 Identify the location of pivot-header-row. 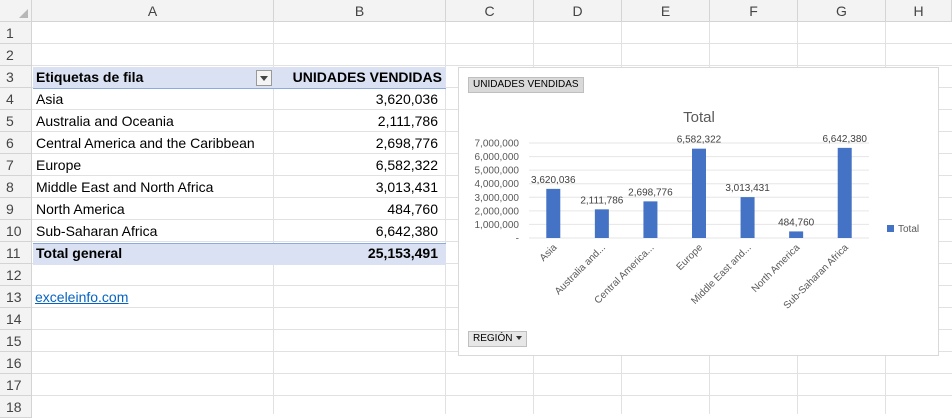
(239, 78).